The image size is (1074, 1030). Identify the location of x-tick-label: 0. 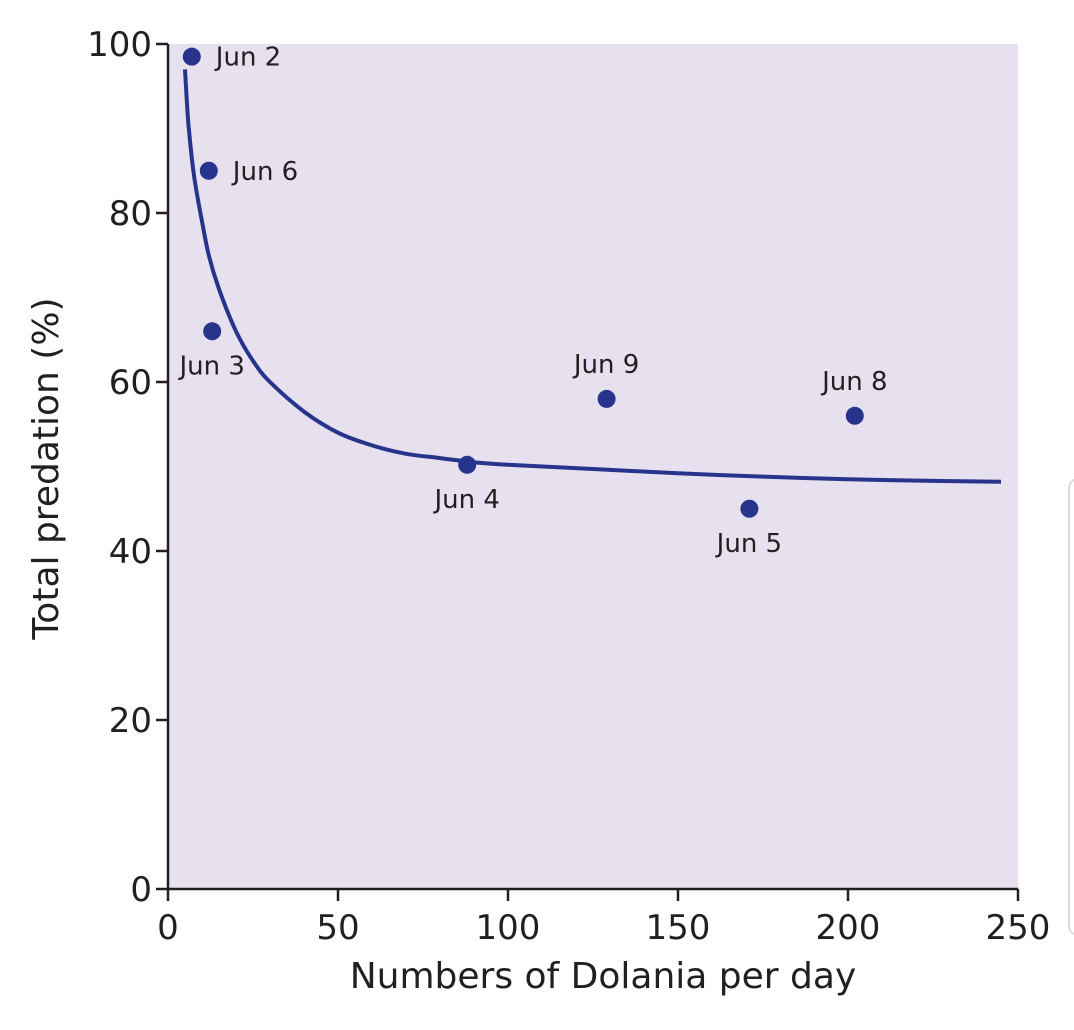
(168, 928).